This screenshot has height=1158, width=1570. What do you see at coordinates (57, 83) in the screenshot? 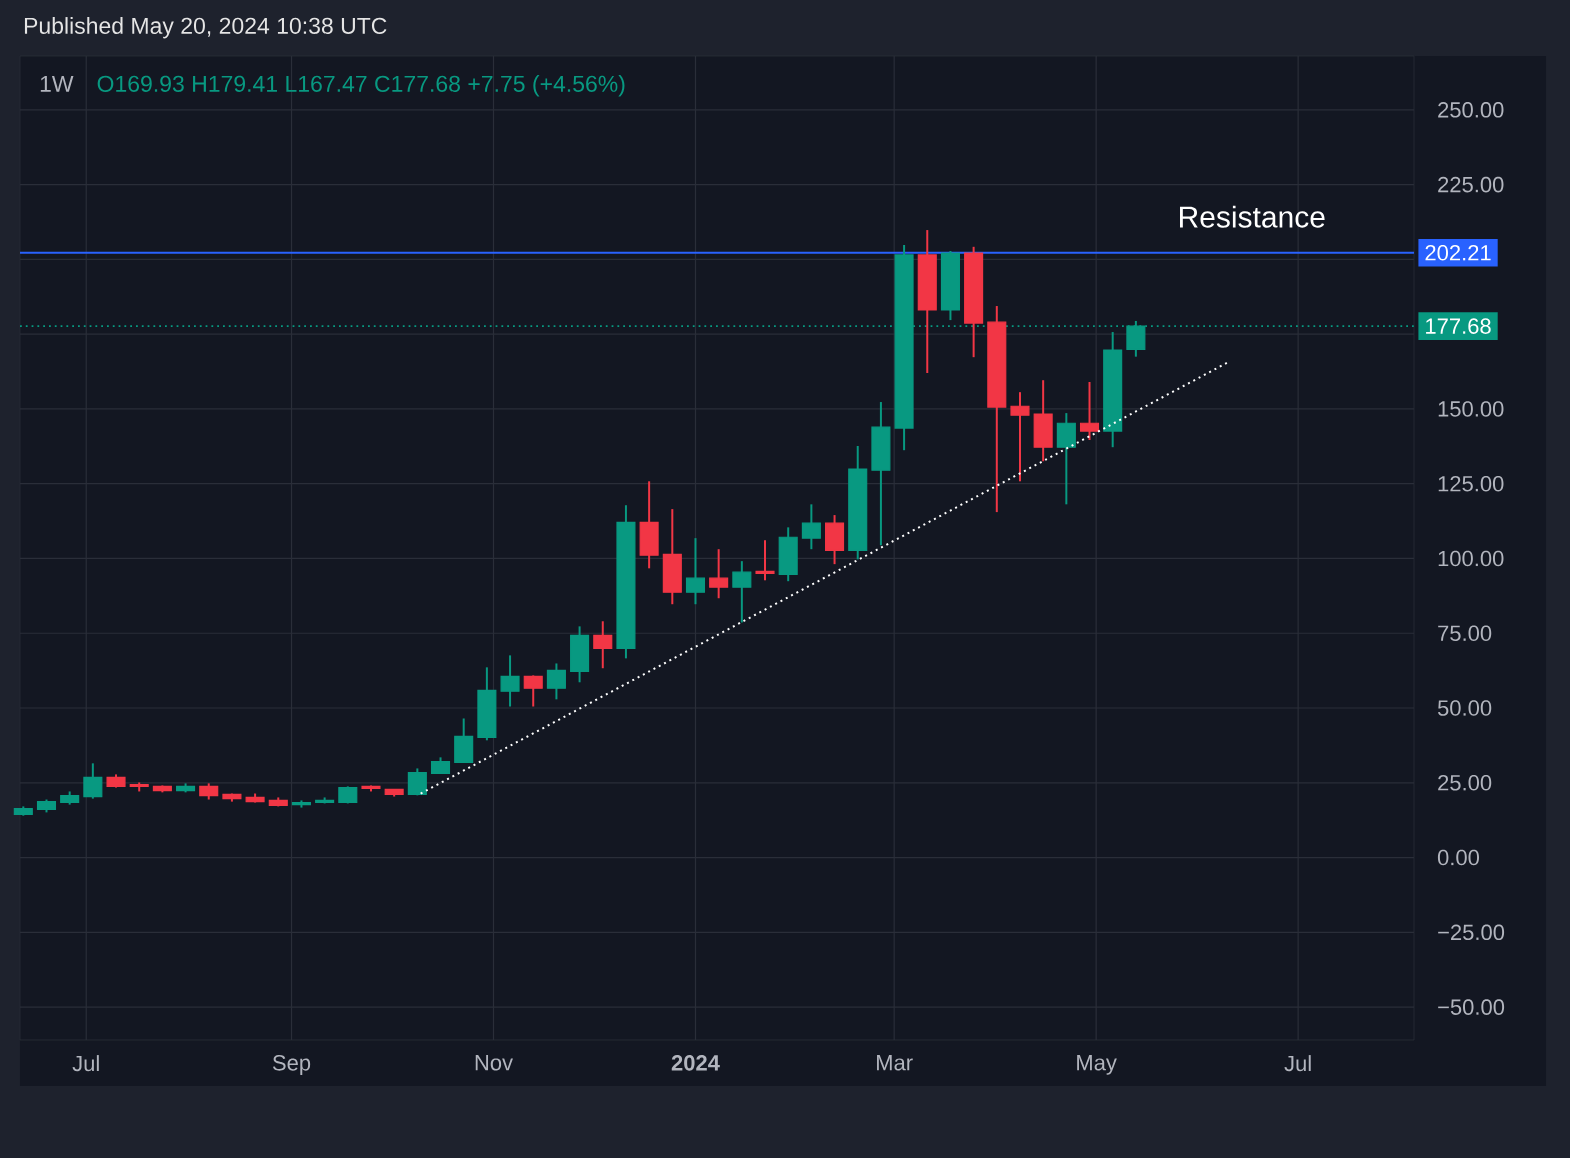
I see `text: 1W` at bounding box center [57, 83].